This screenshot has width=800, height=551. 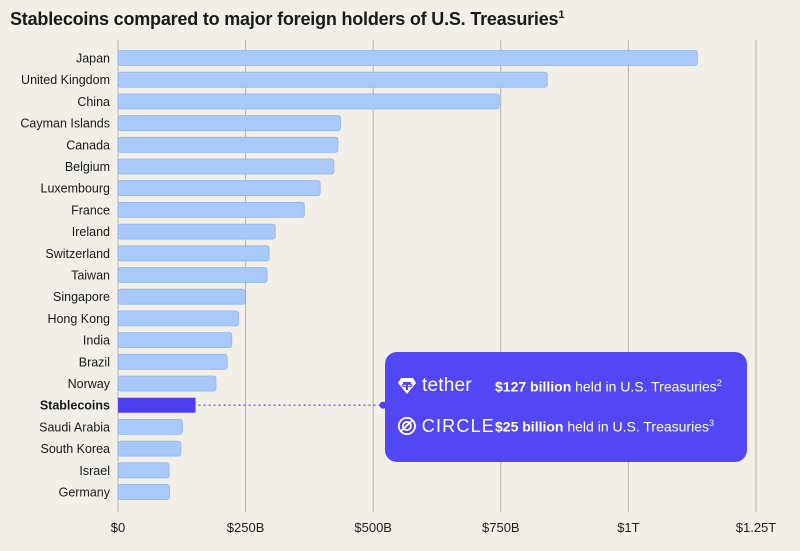 What do you see at coordinates (90, 210) in the screenshot?
I see `category-label: France` at bounding box center [90, 210].